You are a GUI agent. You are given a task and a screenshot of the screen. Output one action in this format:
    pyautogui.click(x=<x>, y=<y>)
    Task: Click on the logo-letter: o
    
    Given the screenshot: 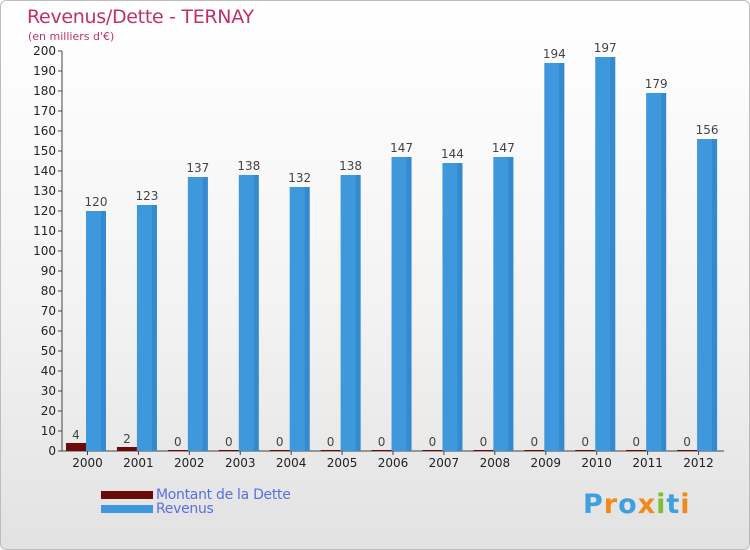 What is the action you would take?
    pyautogui.click(x=628, y=504)
    